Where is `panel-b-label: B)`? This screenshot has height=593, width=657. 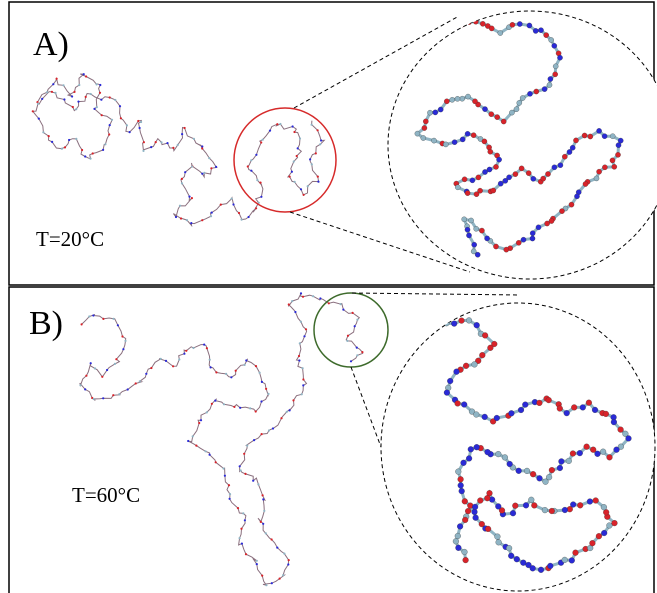
panel-b-label: B) is located at coordinates (46, 323).